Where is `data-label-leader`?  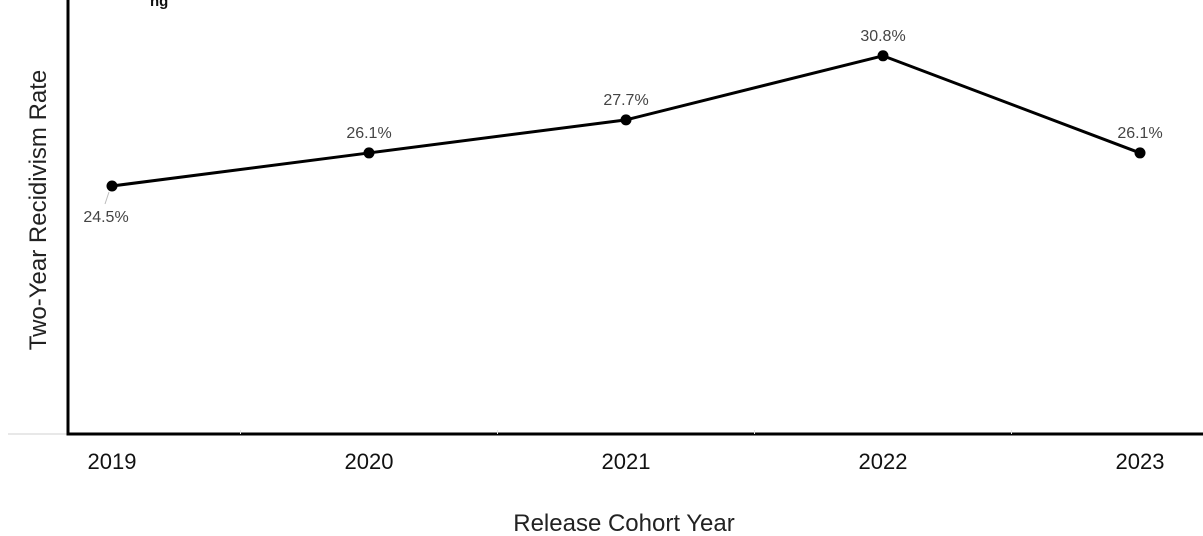
data-label-leader is located at coordinates (107, 198).